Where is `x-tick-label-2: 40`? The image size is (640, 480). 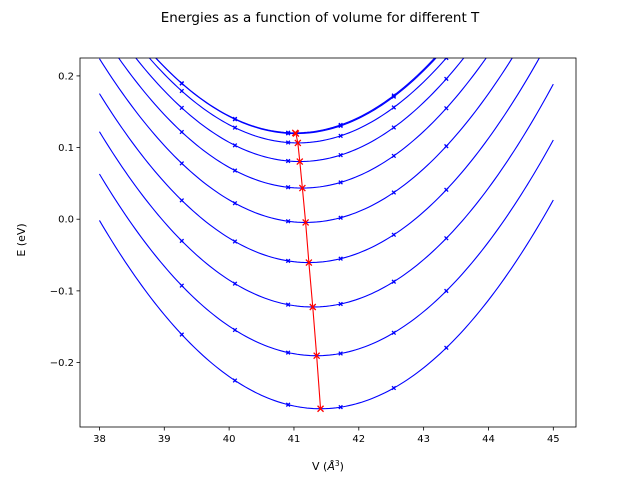 x-tick-label-2: 40 is located at coordinates (229, 439).